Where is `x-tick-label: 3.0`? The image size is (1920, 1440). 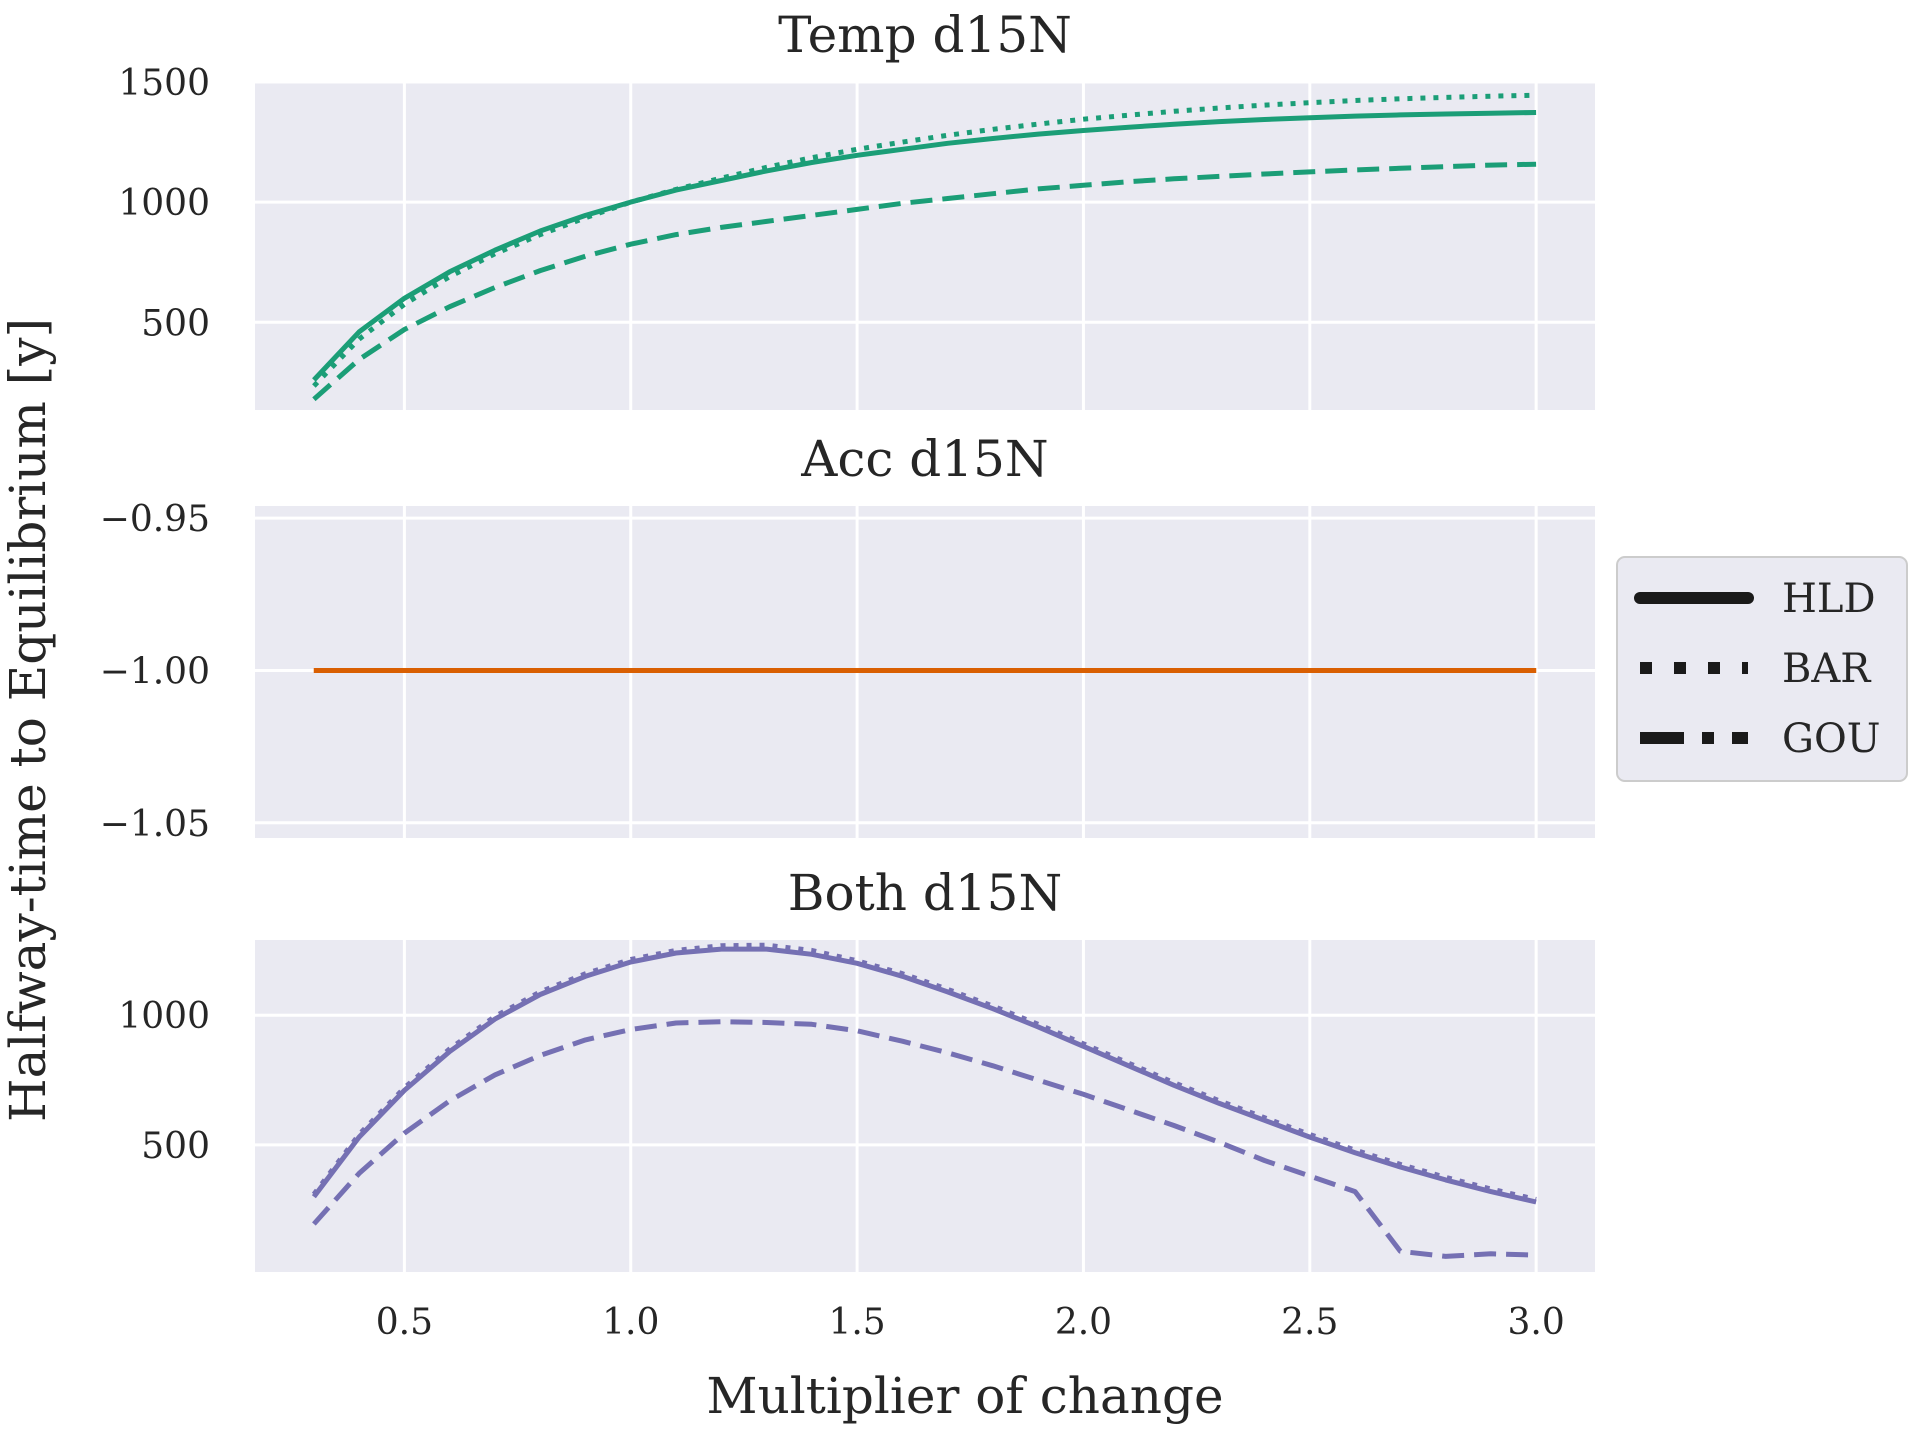 x-tick-label: 3.0 is located at coordinates (1536, 1322).